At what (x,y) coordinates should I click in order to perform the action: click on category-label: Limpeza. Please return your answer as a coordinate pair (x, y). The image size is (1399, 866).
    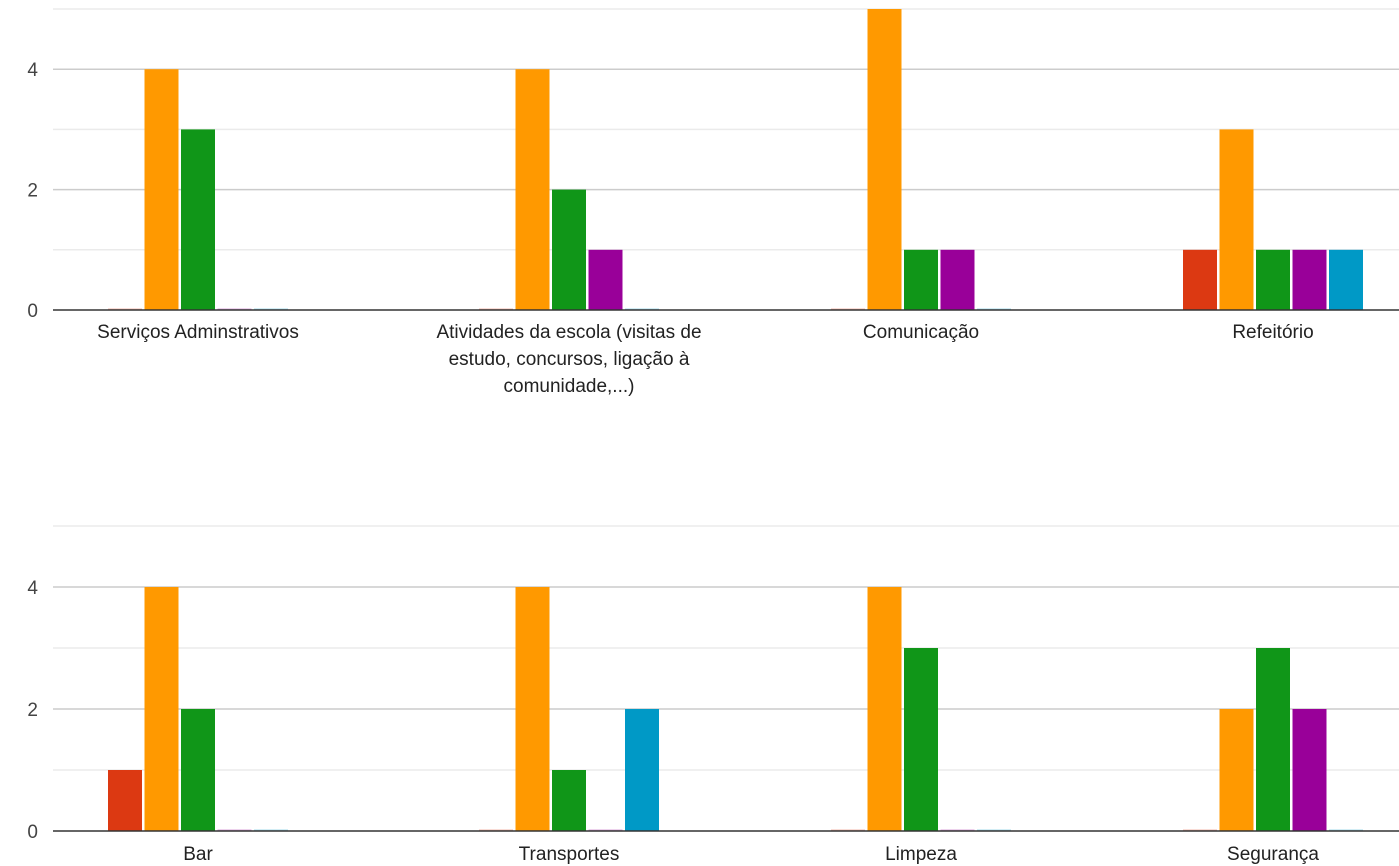
    Looking at the image, I should click on (921, 854).